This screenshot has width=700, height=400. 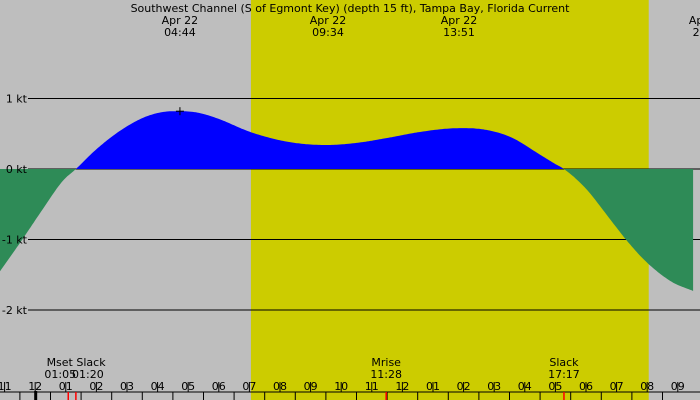 What do you see at coordinates (15, 310) in the screenshot?
I see `y-tick-label: -2 kt` at bounding box center [15, 310].